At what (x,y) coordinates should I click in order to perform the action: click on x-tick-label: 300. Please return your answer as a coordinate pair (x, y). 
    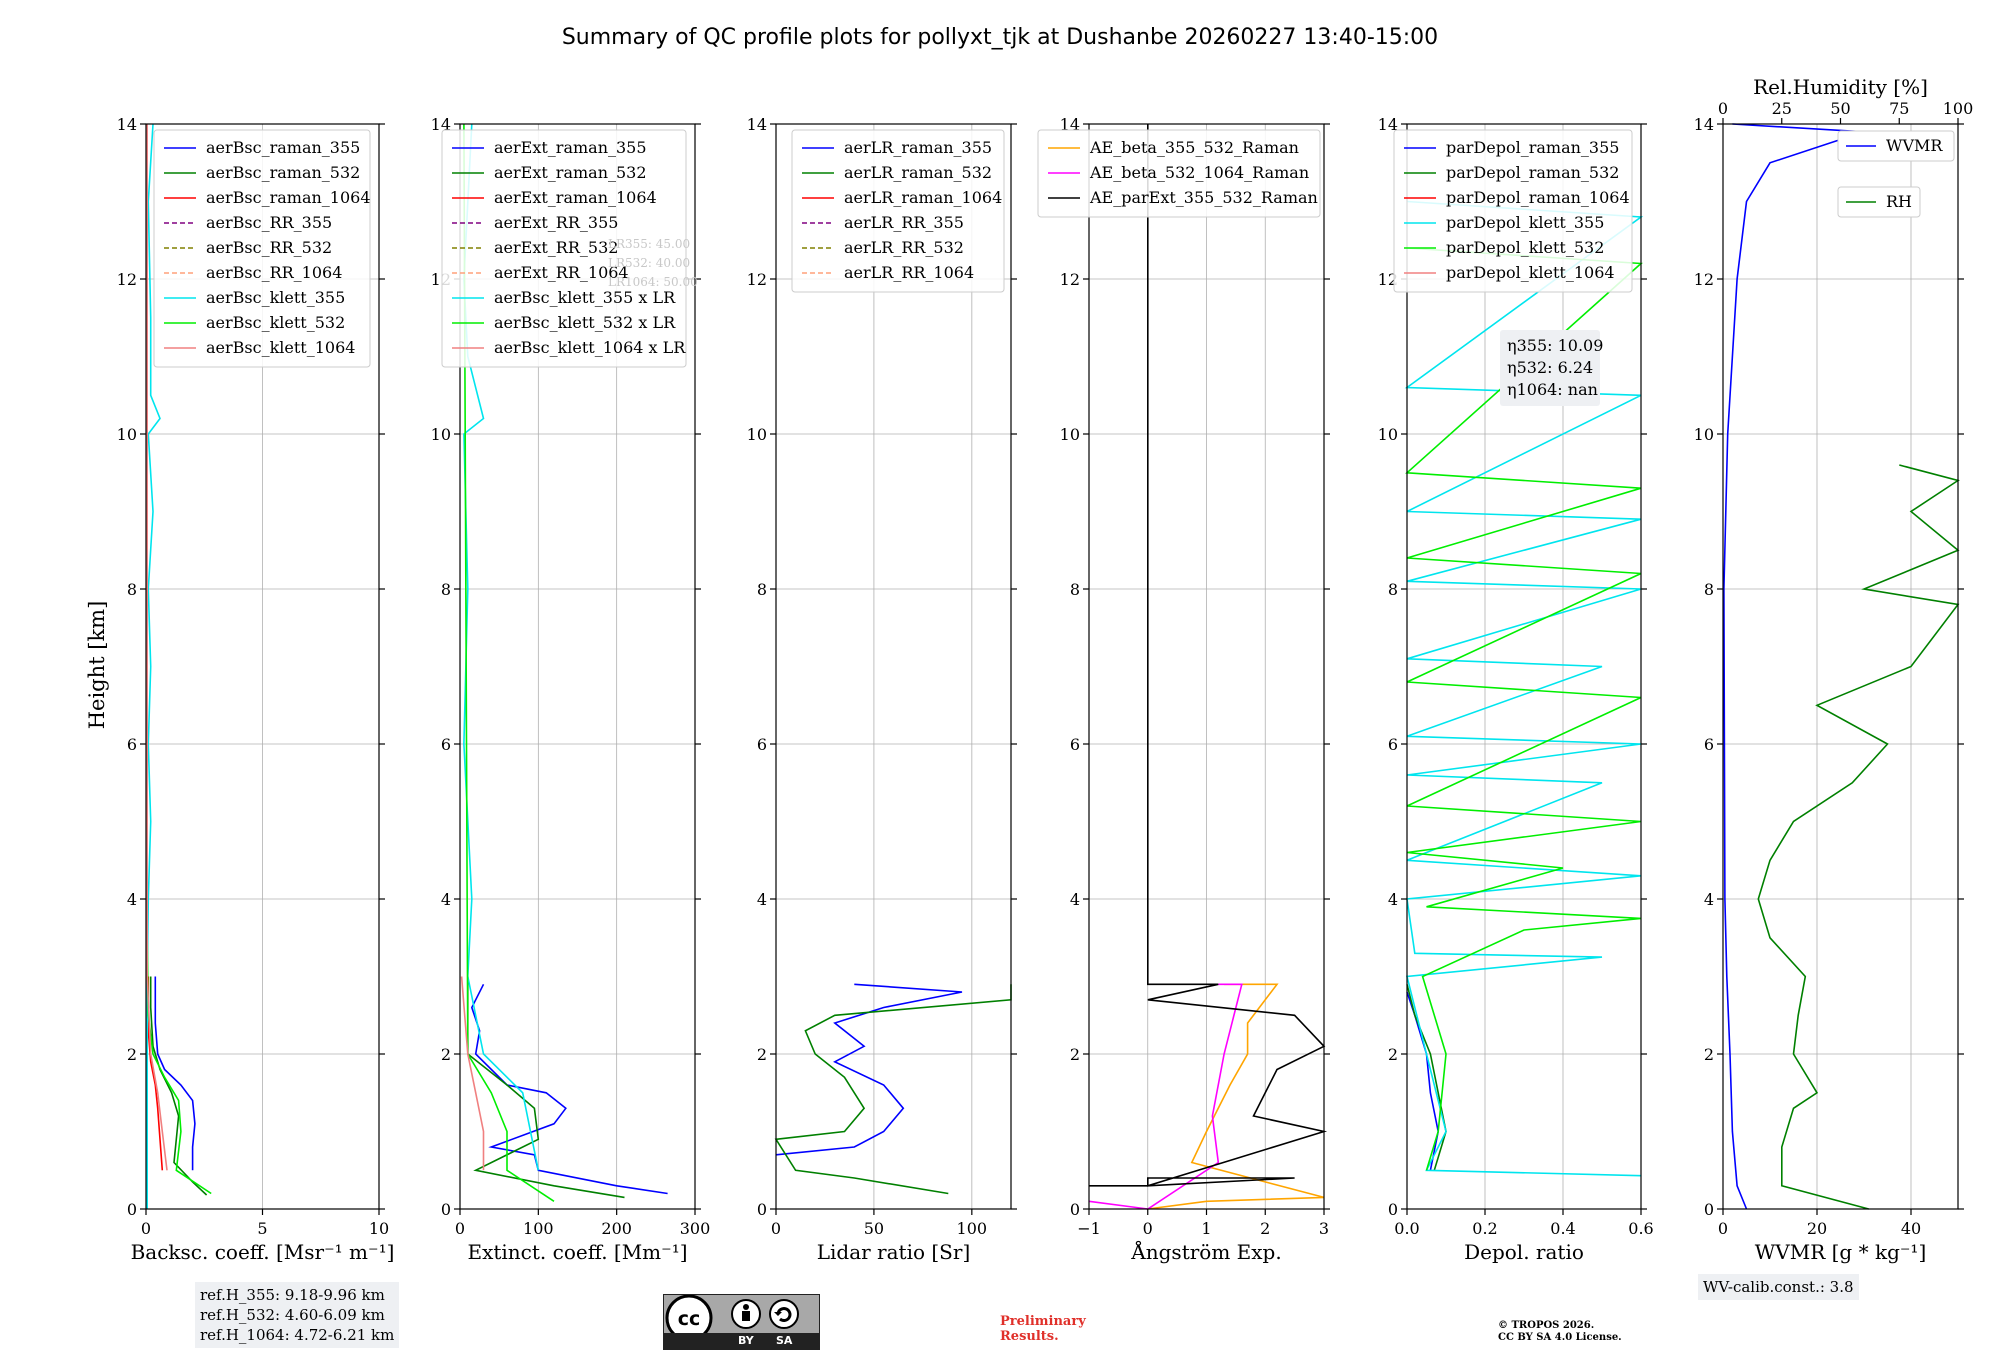
    Looking at the image, I should click on (695, 1228).